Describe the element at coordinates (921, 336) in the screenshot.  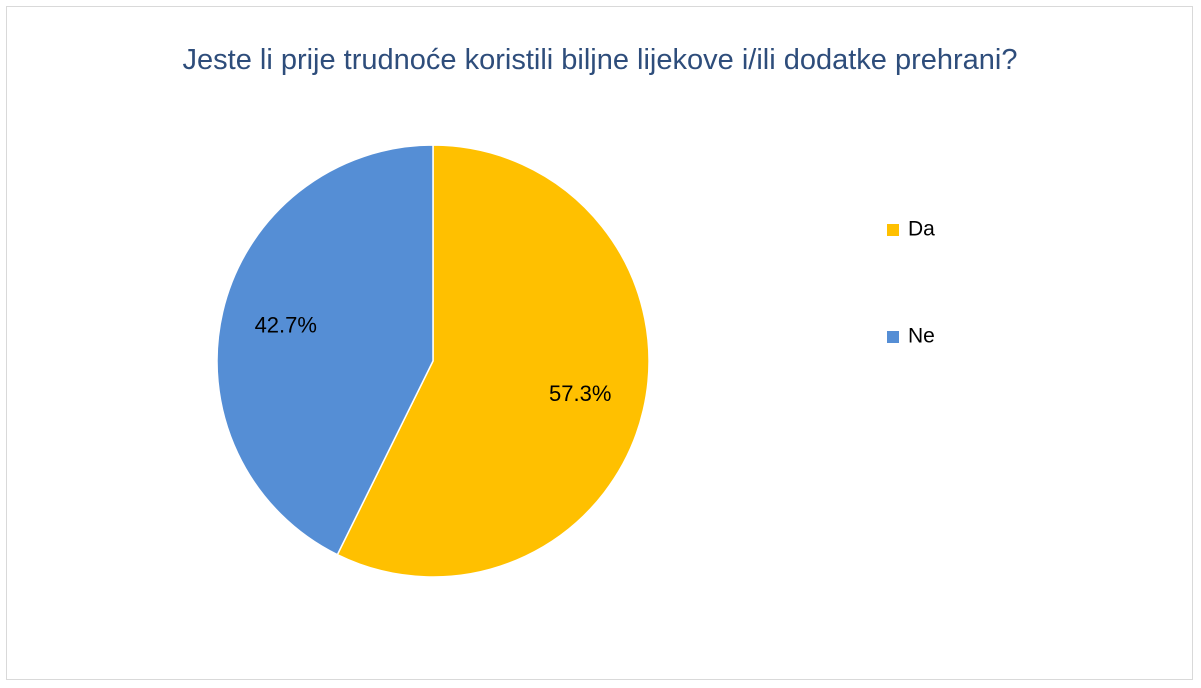
I see `legend-label: Ne` at that location.